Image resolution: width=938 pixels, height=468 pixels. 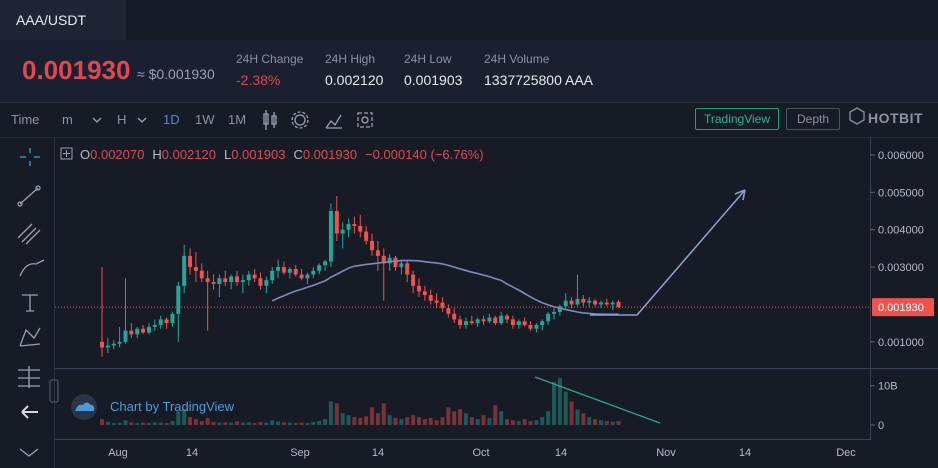 What do you see at coordinates (901, 343) in the screenshot?
I see `y-tick-label: 0.001000` at bounding box center [901, 343].